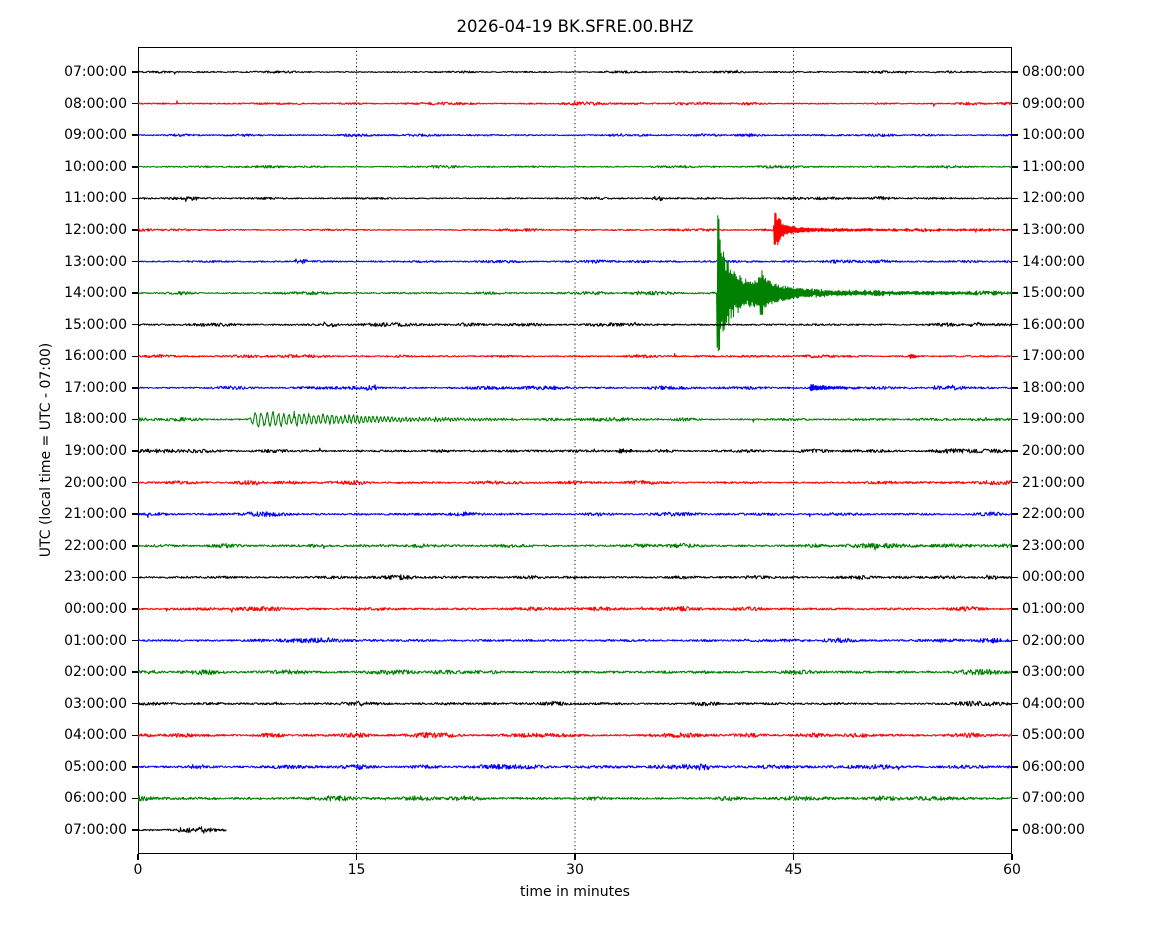  Describe the element at coordinates (575, 672) in the screenshot. I see `trace-02:00:00` at that location.